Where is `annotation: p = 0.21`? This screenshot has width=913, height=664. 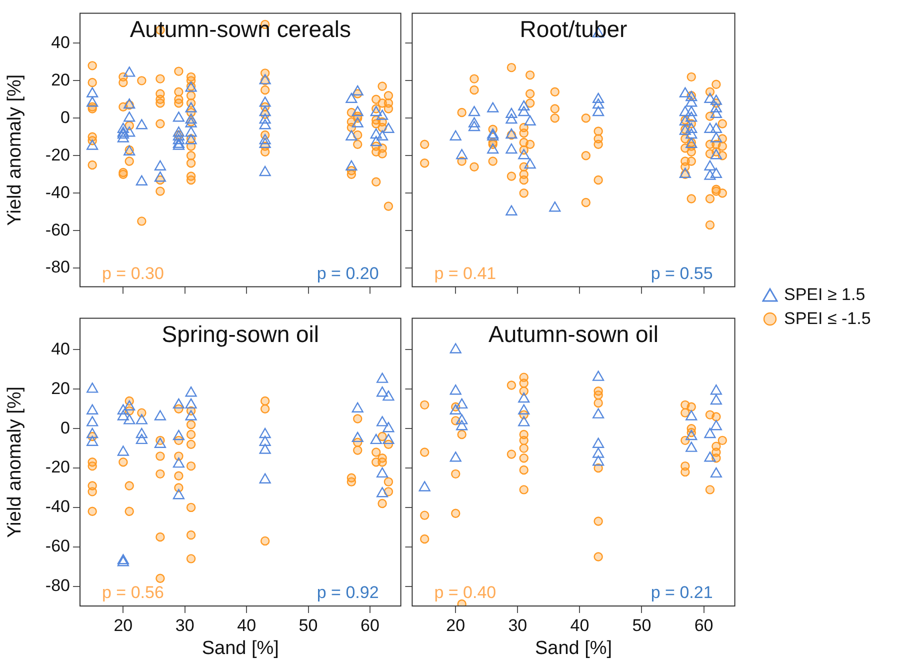 annotation: p = 0.21 is located at coordinates (681, 592).